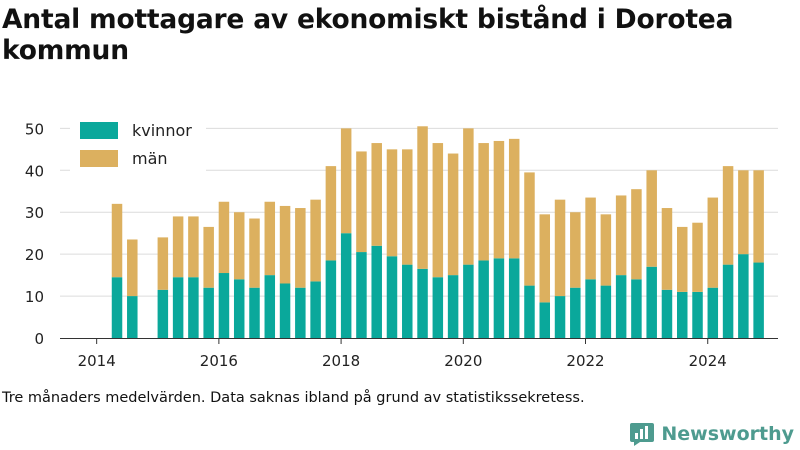  I want to click on y-tick-label: 50, so click(34, 129).